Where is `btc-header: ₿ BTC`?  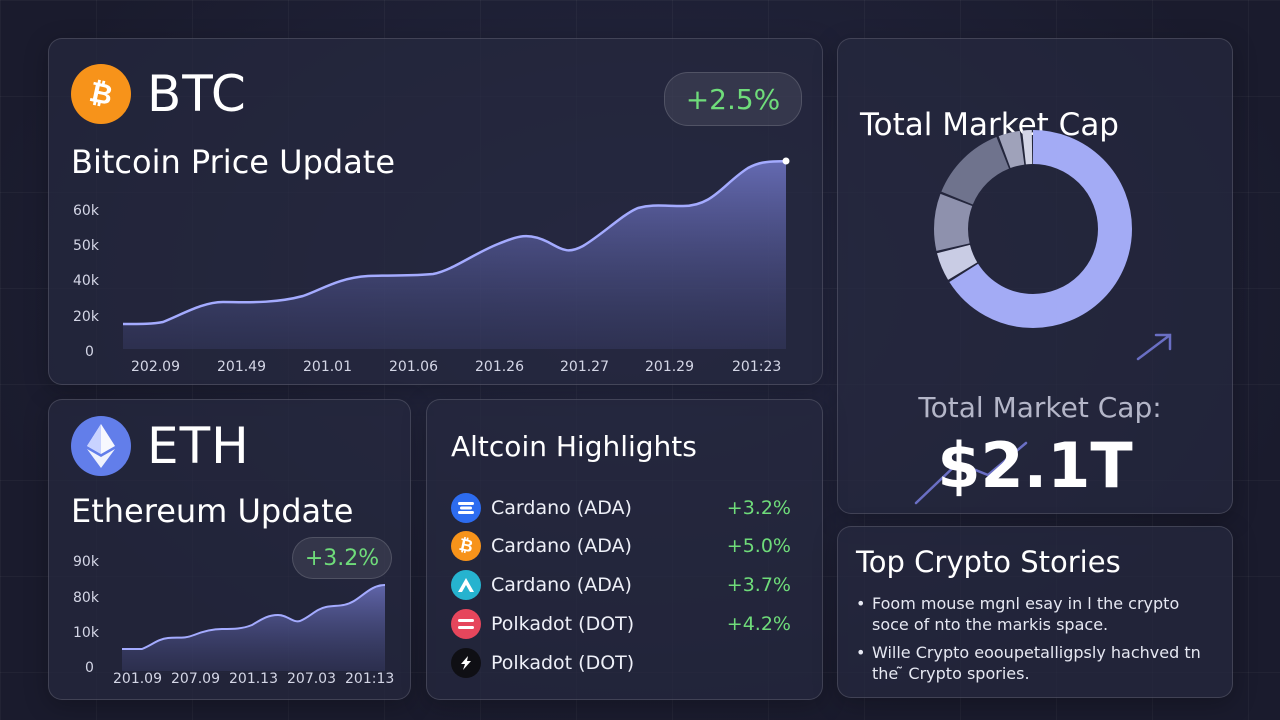
btc-header: ₿ BTC is located at coordinates (159, 94).